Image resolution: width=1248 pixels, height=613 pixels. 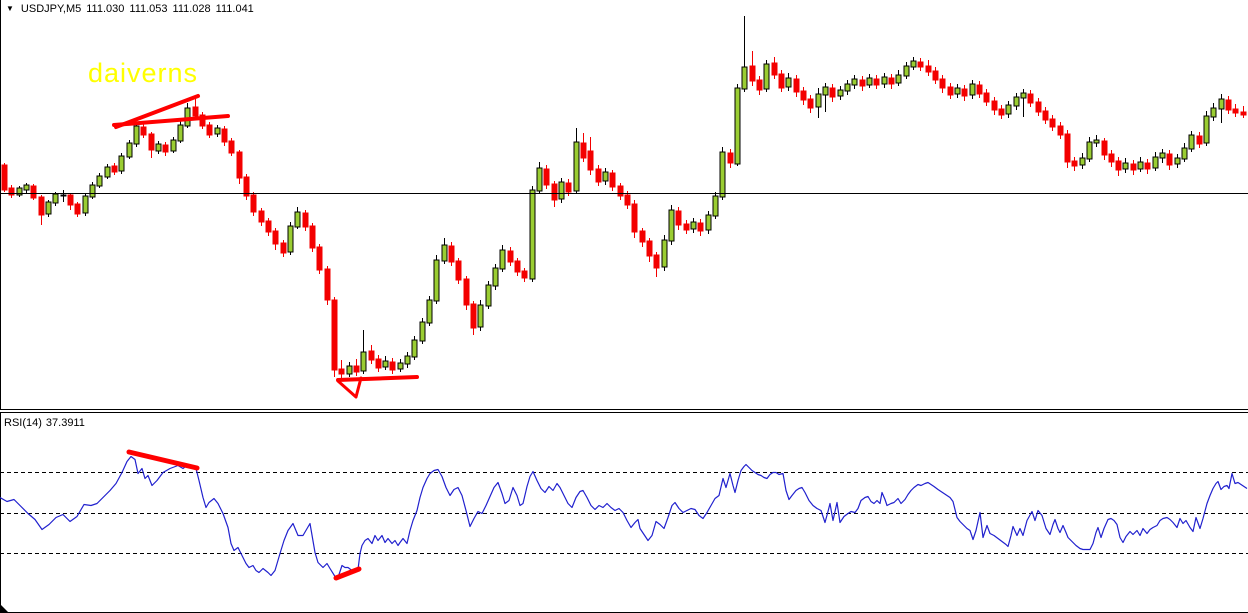 I want to click on rsi-annotations, so click(x=244, y=515).